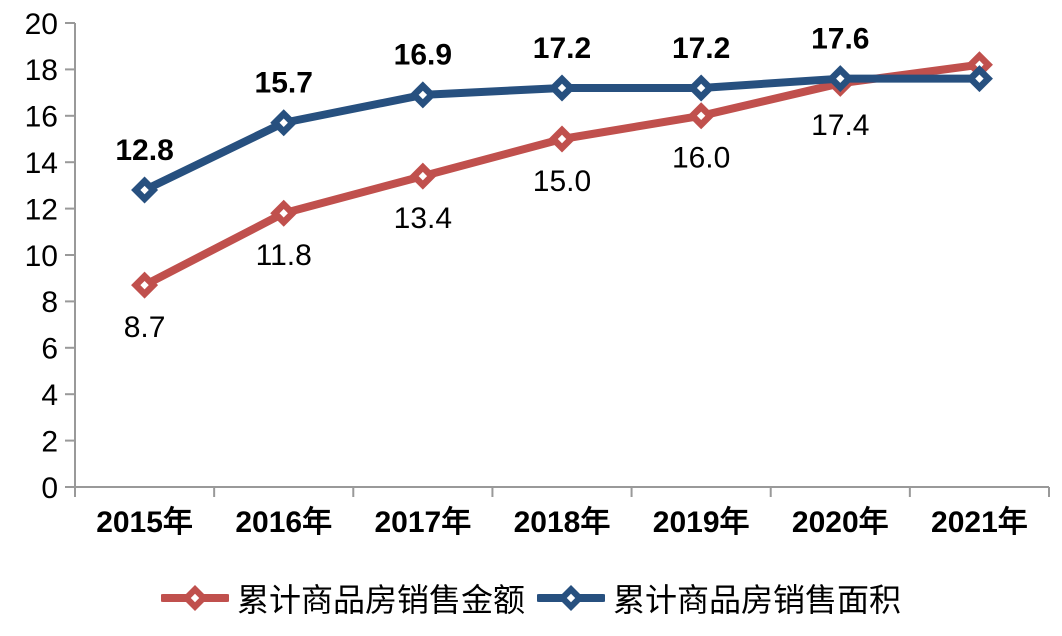 The width and height of the screenshot is (1062, 636). Describe the element at coordinates (840, 125) in the screenshot. I see `data-label: 17.4` at that location.